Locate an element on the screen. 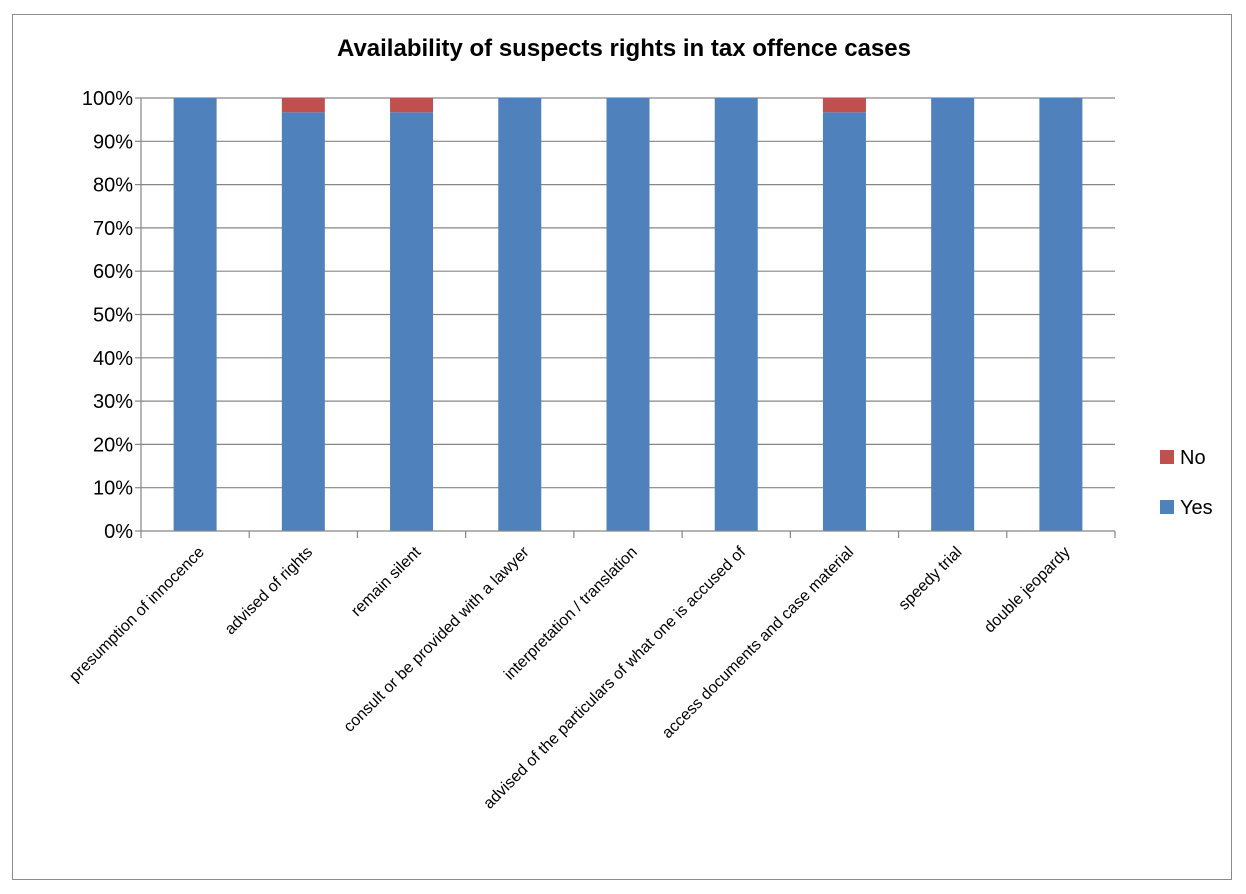  x-category-label: presumption of innocence is located at coordinates (137, 615).